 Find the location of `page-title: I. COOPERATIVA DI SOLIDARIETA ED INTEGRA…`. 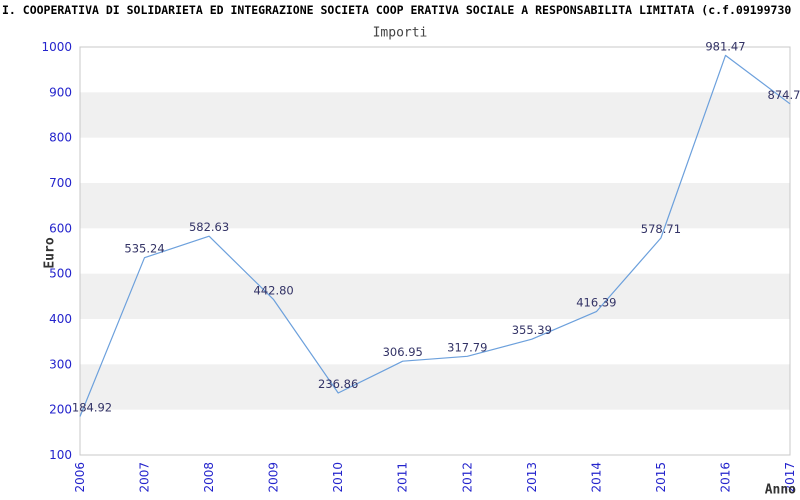

page-title: I. COOPERATIVA DI SOLIDARIETA ED INTEGRA… is located at coordinates (397, 10).